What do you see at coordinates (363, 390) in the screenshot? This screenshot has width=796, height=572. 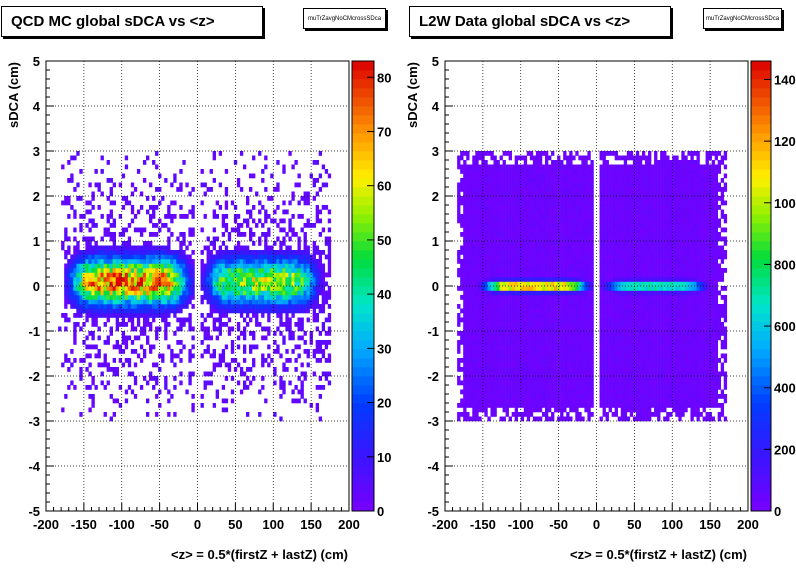 I see `color-bar-segment` at bounding box center [363, 390].